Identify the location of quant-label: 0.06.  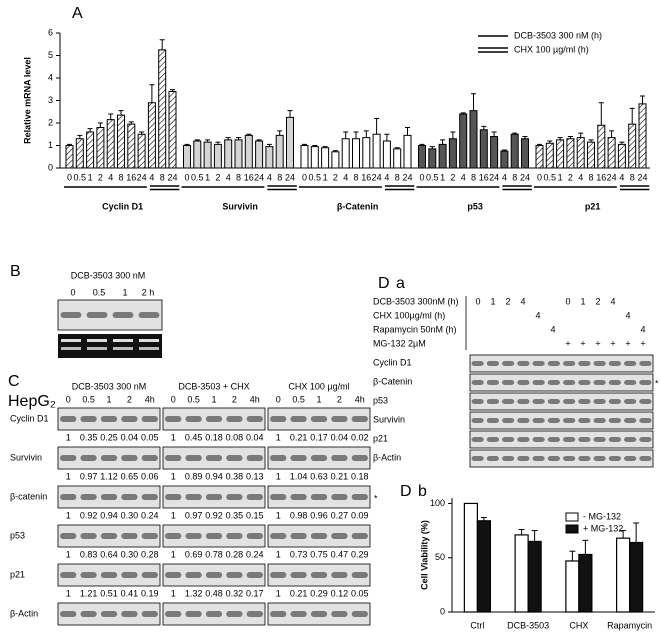
(150, 476).